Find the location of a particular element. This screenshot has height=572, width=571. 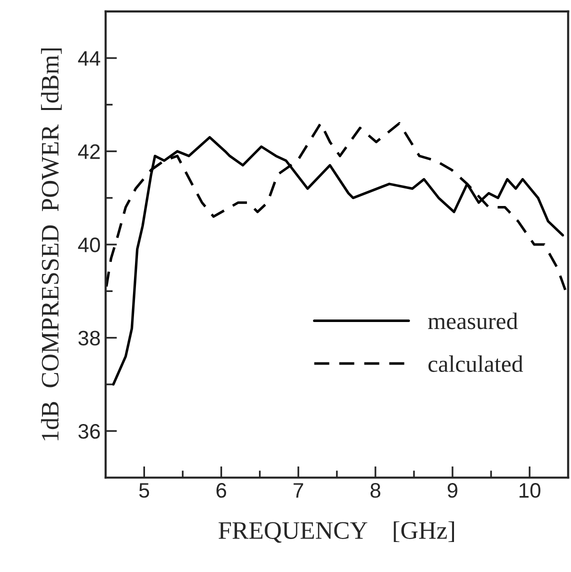

x-tick-label: 8 is located at coordinates (375, 490).